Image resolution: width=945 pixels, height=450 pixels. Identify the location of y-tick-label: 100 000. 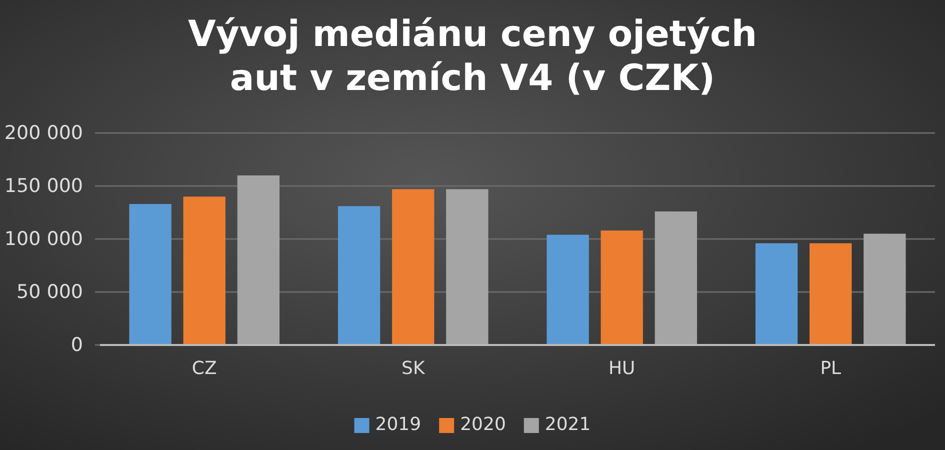
(43, 239).